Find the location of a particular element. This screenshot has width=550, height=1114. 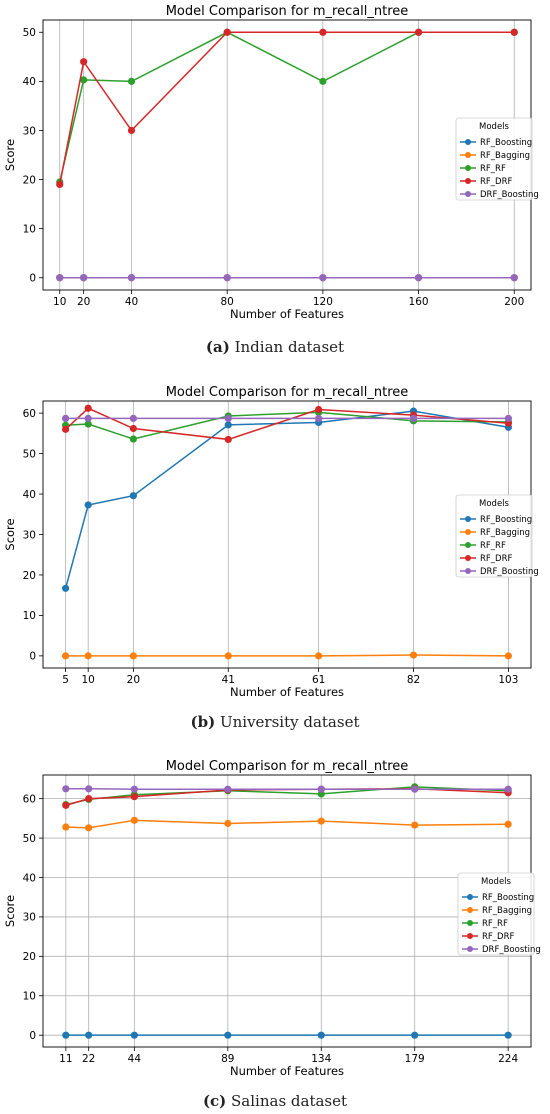

caption-text: Indian dataset is located at coordinates (287, 347).